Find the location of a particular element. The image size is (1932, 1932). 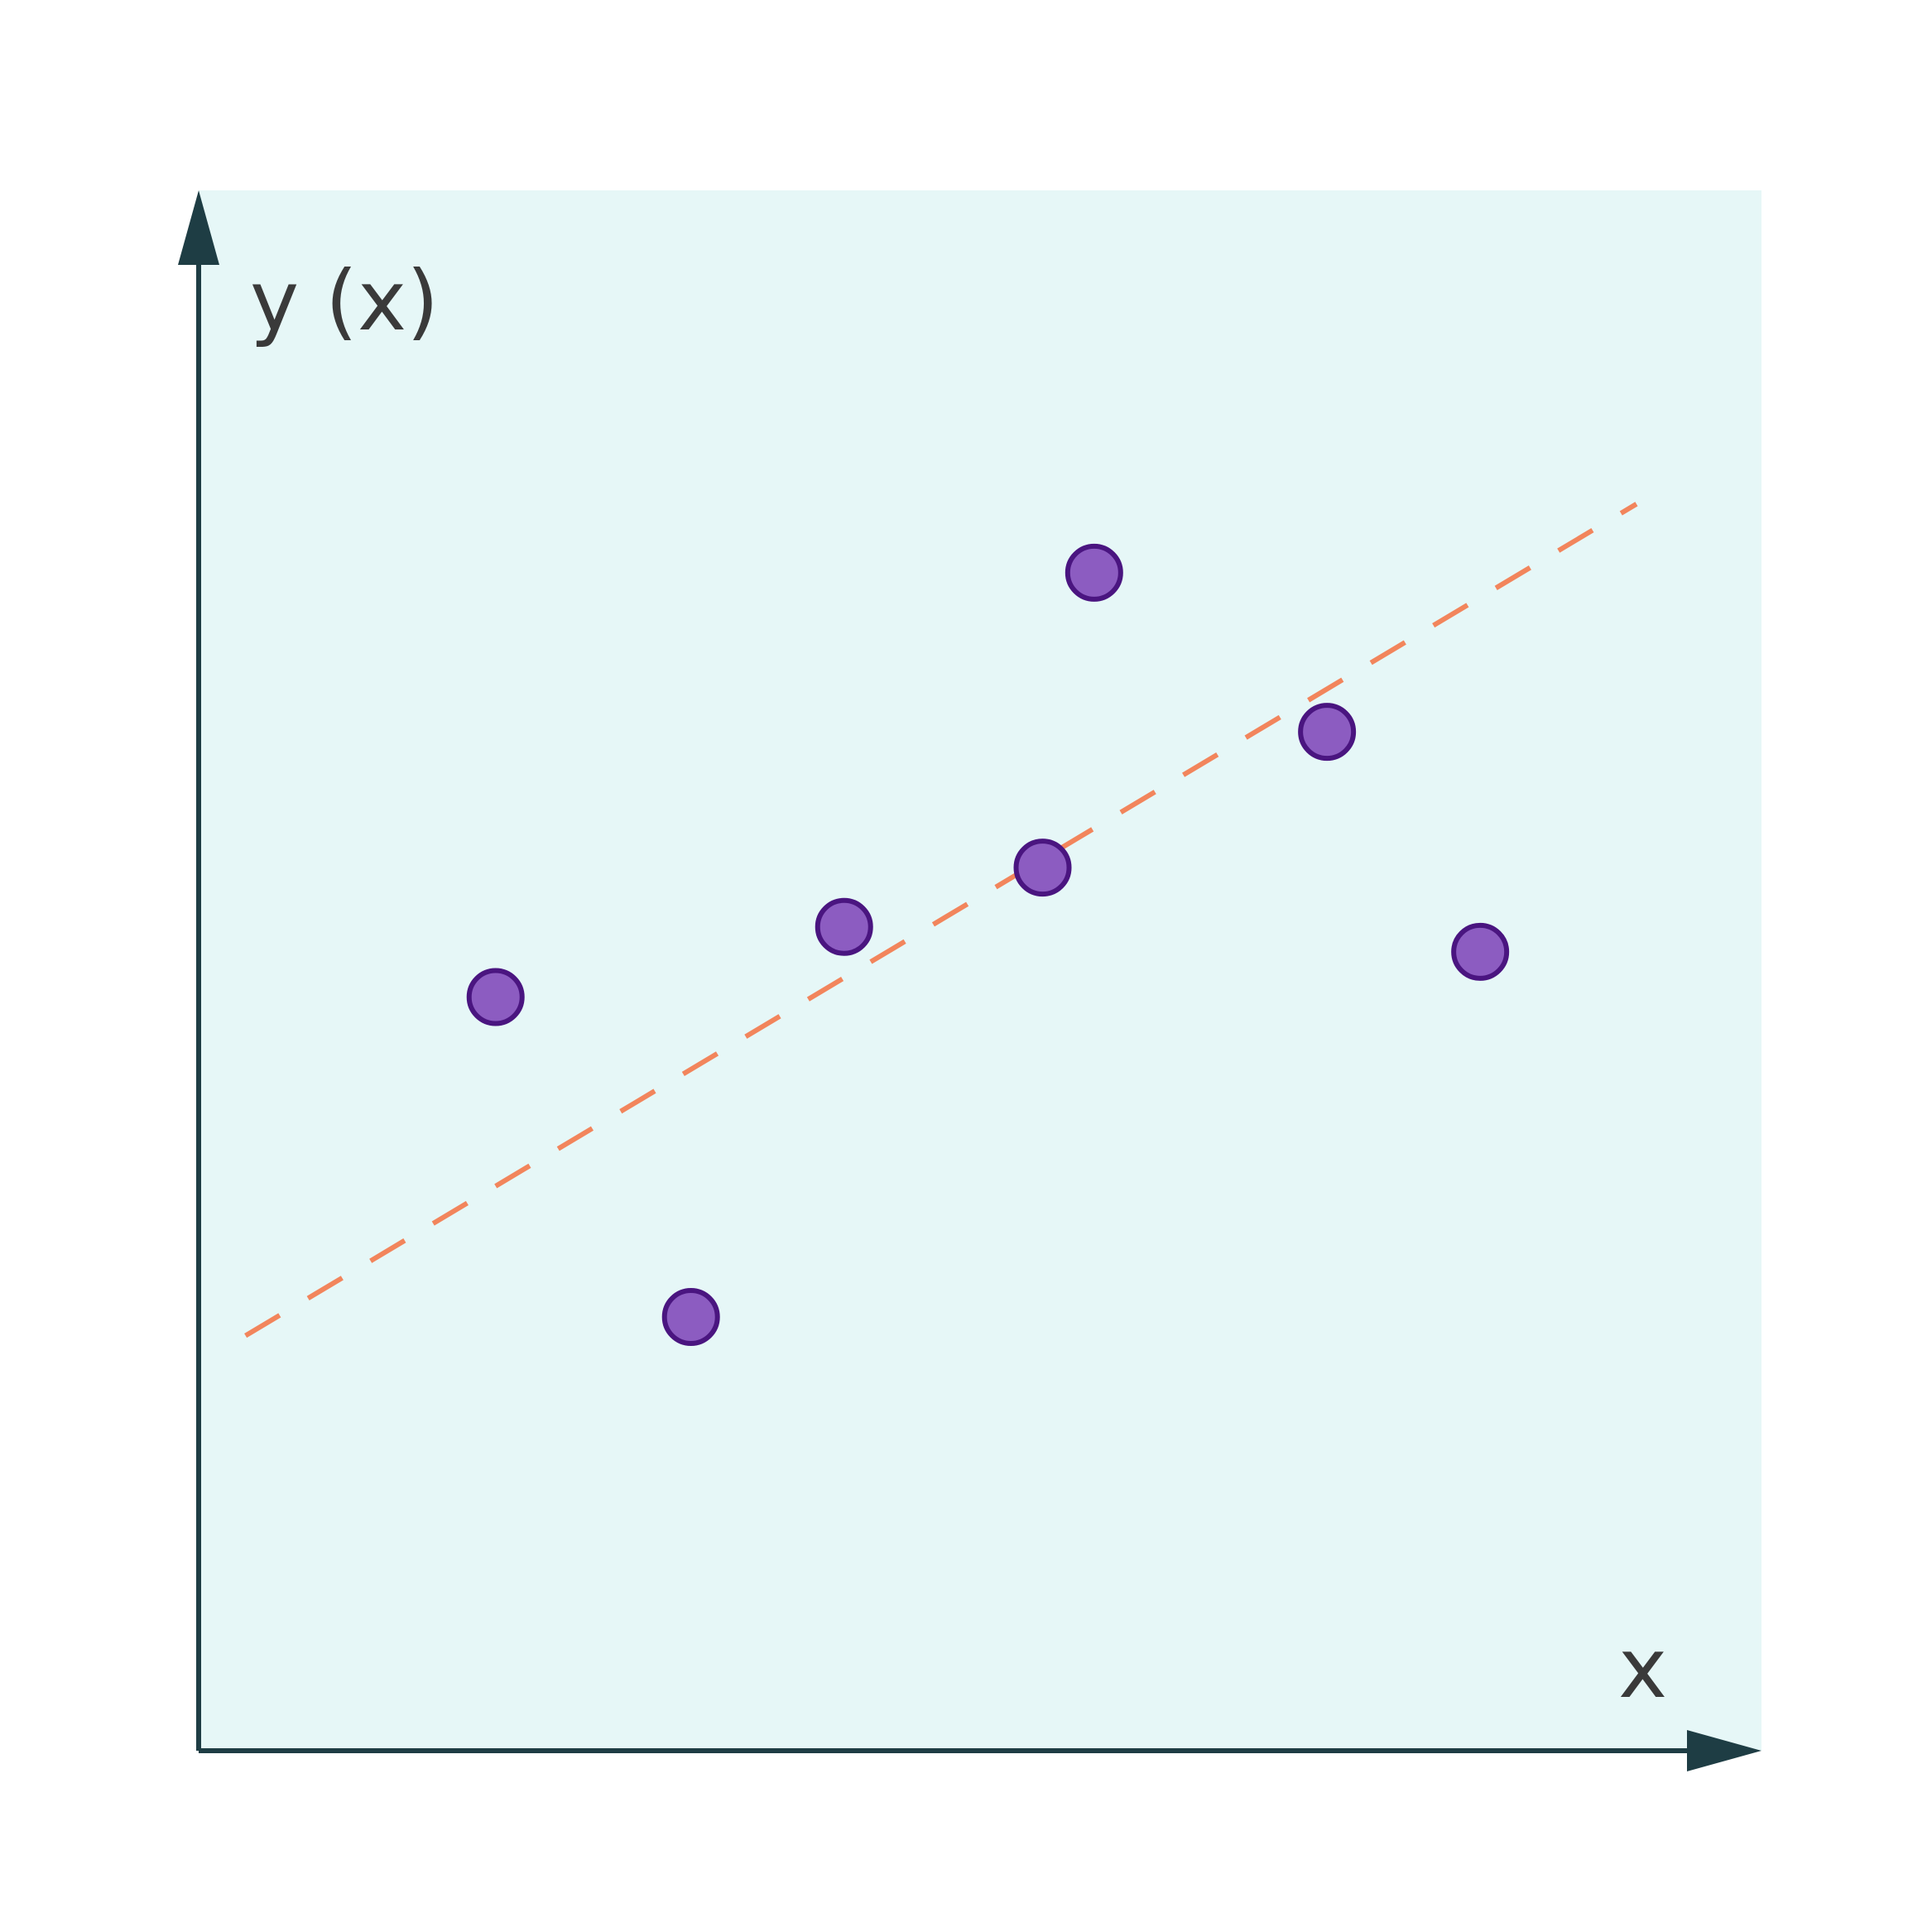

y-axis-label: y (x) is located at coordinates (344, 300).